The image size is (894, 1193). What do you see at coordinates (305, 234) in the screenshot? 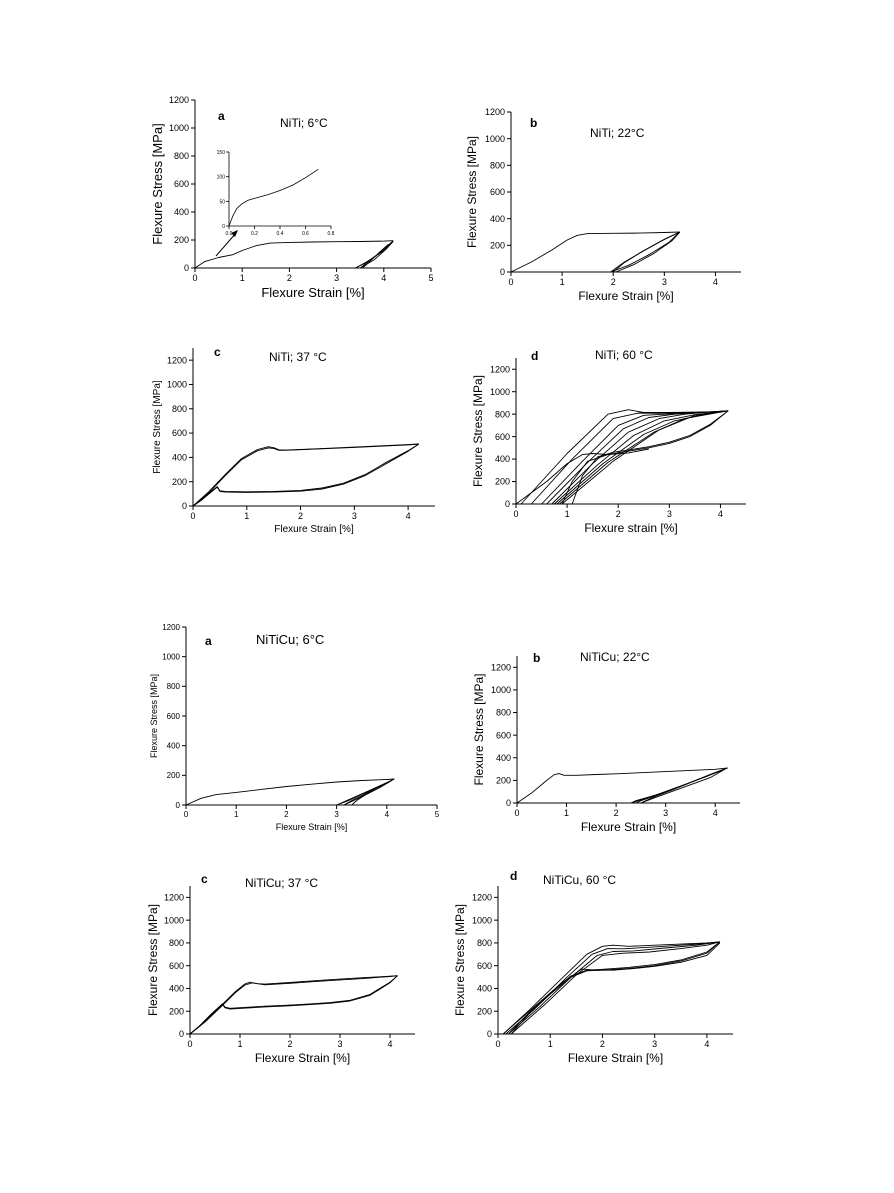
I see `inset-x-tick-label: 0.6` at bounding box center [305, 234].